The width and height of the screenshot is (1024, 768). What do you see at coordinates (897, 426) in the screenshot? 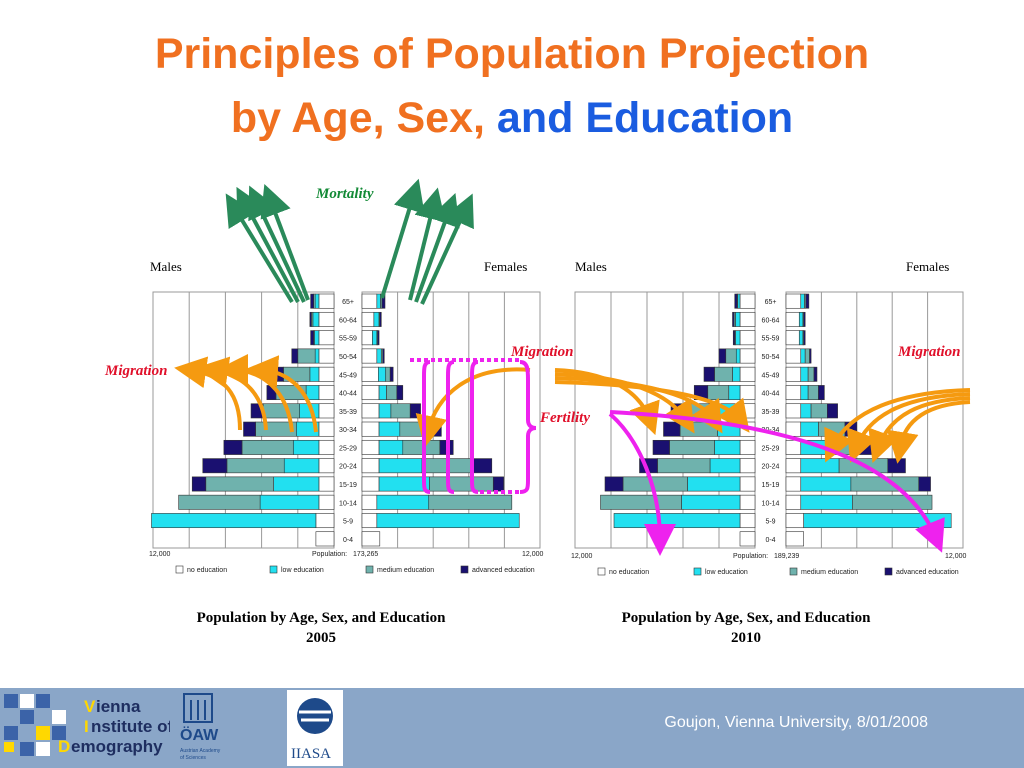
I see `migration-arrows-2010-females` at bounding box center [897, 426].